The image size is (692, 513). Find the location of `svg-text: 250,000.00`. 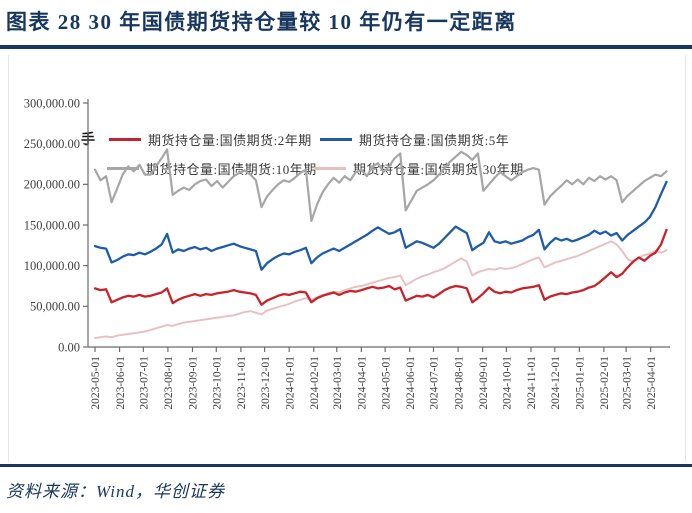

svg-text: 250,000.00 is located at coordinates (52, 144).